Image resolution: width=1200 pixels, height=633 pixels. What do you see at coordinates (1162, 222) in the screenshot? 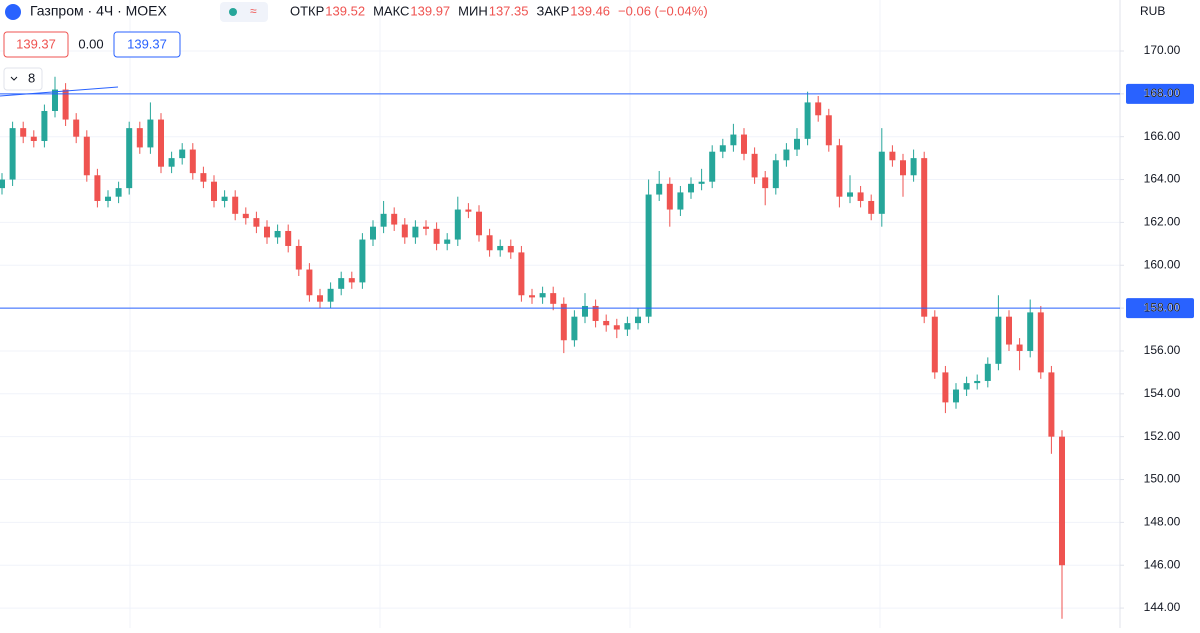
I see `y-tick-label: 162.00` at bounding box center [1162, 222].